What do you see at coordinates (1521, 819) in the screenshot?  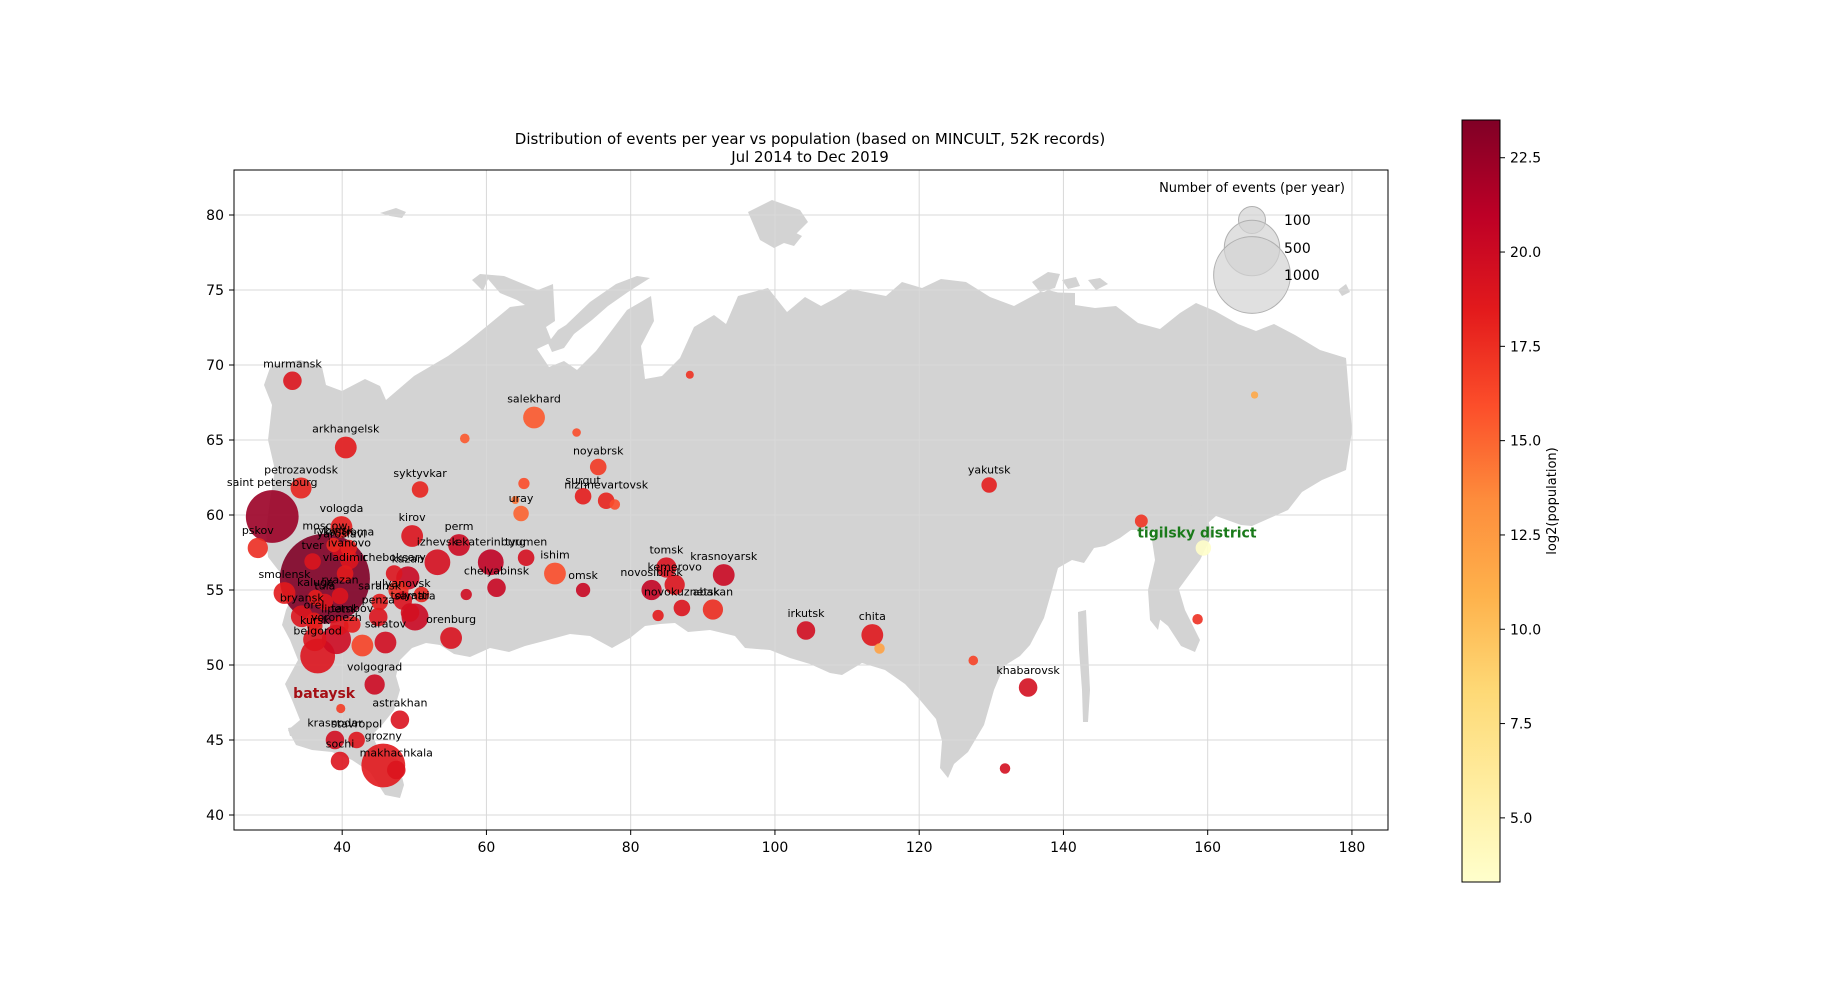 I see `colorbar-tick-label: 5.0` at bounding box center [1521, 819].